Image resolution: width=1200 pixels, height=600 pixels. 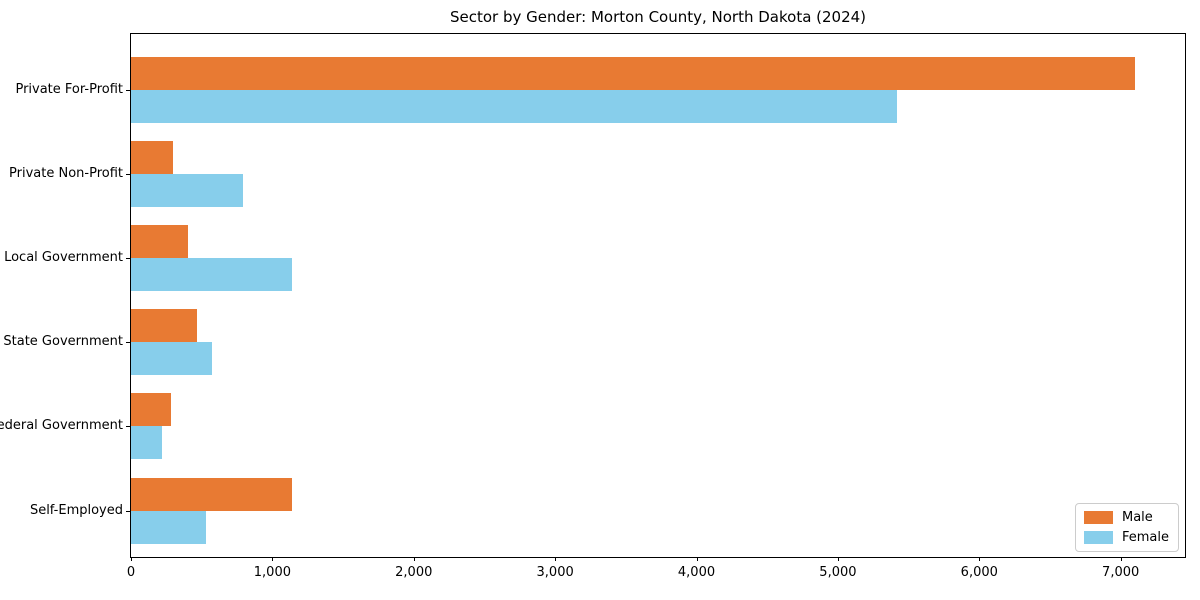 I want to click on bar-male-private-non-profit, so click(x=152, y=157).